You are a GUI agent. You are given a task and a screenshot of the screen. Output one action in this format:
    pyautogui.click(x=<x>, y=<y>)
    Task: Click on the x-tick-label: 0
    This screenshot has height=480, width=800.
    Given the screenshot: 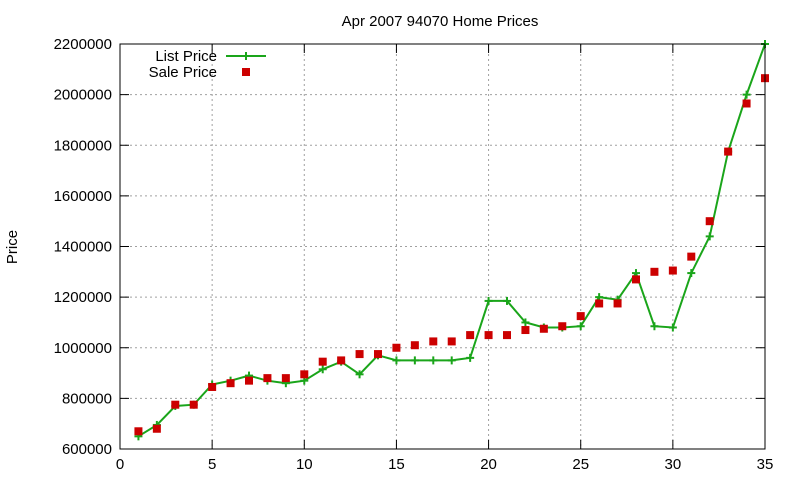 What is the action you would take?
    pyautogui.click(x=120, y=464)
    